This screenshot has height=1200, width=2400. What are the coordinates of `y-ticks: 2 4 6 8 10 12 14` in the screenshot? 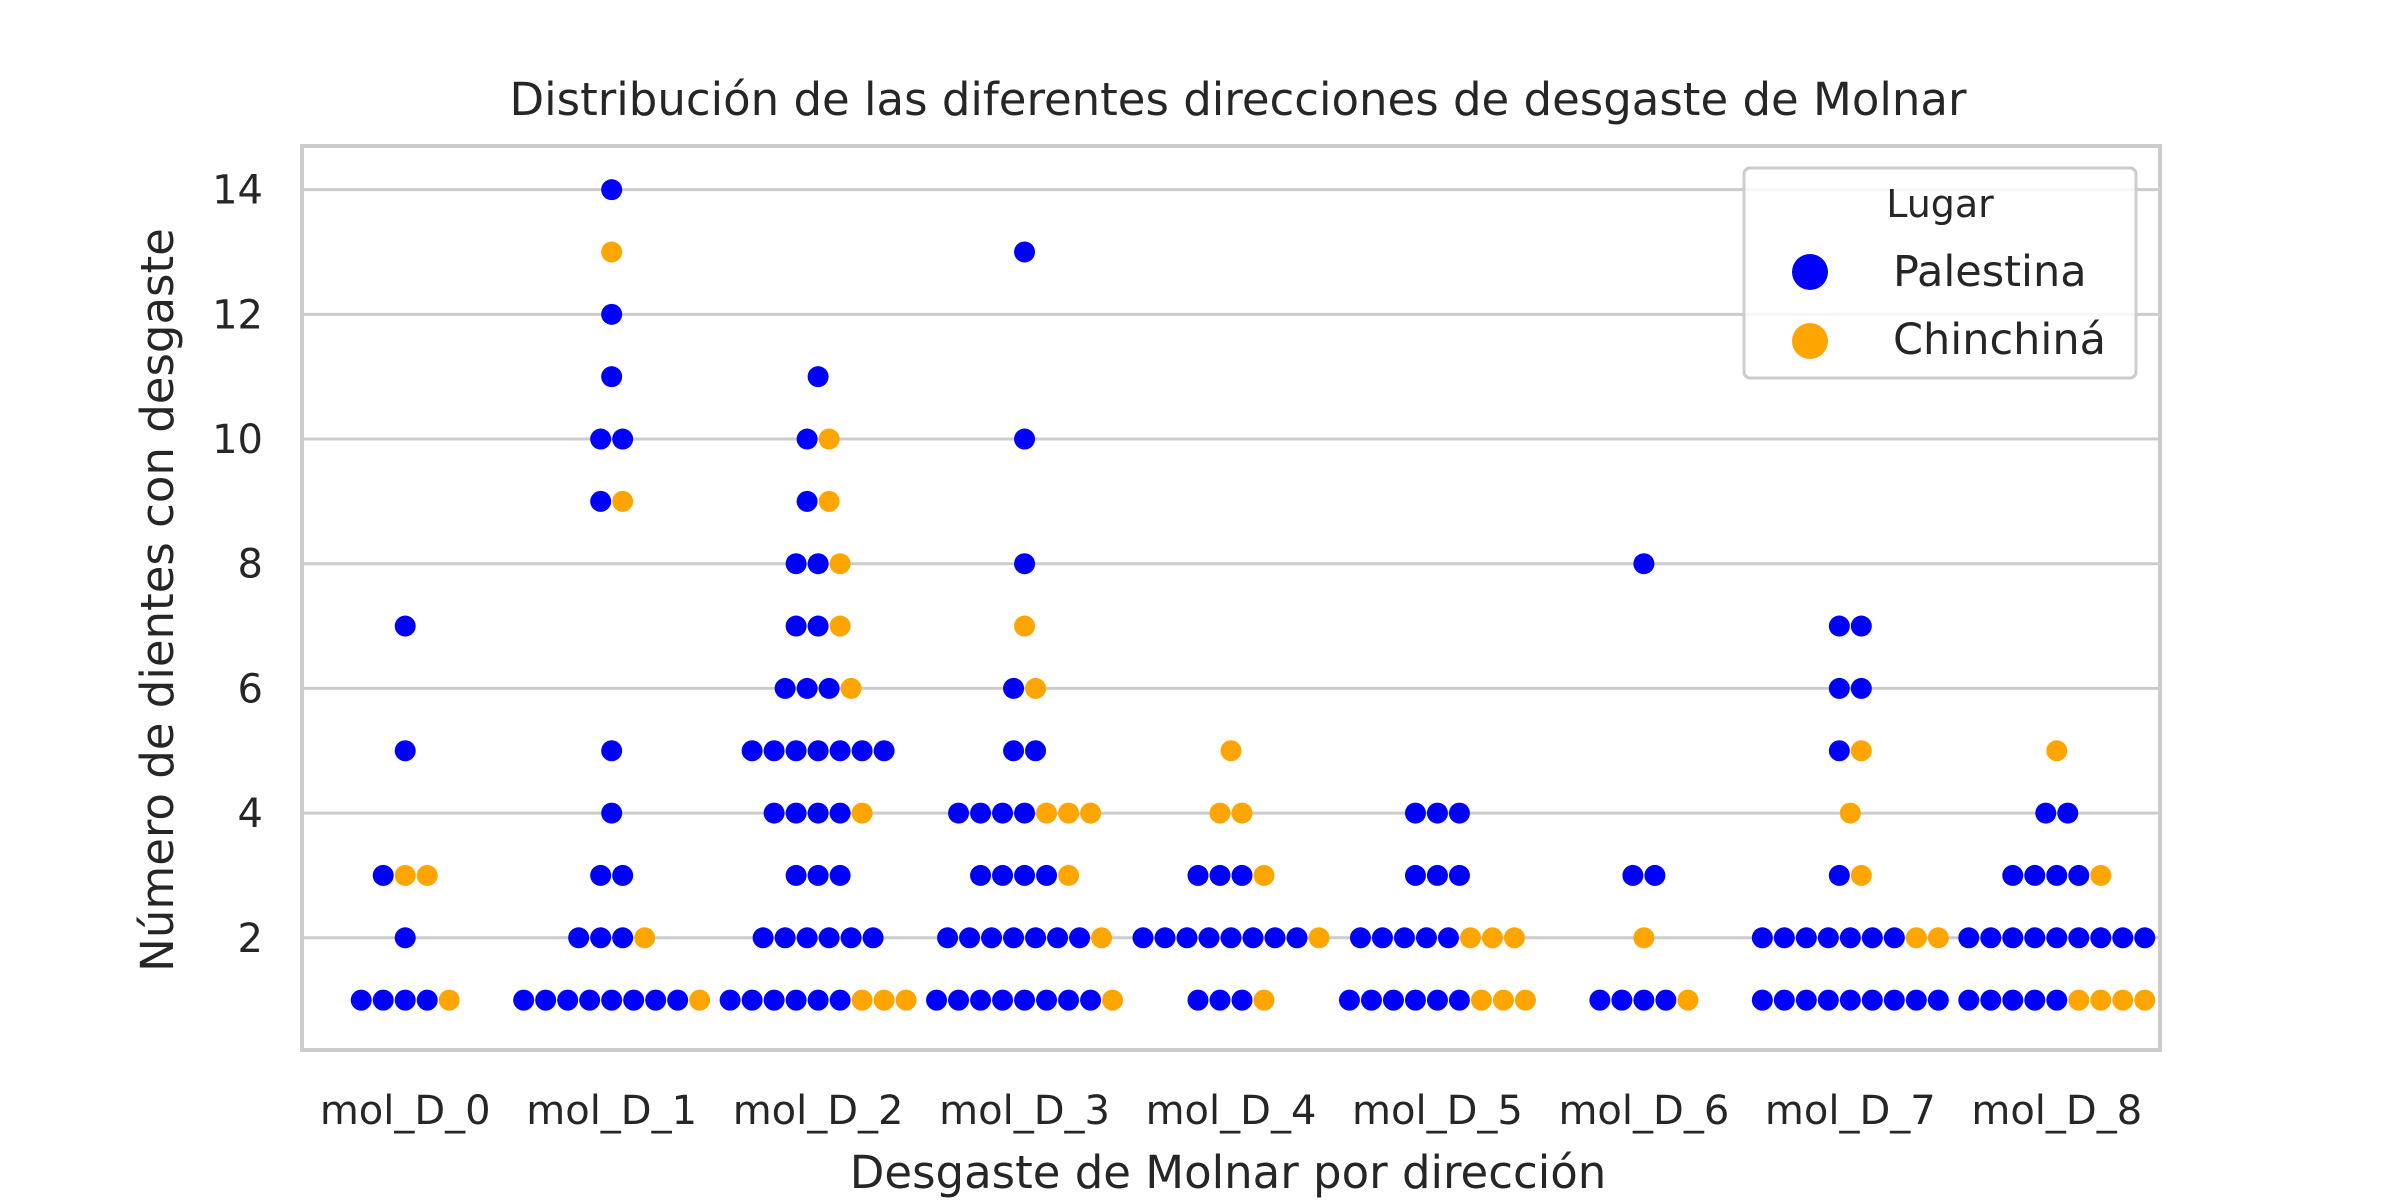 It's located at (237, 565).